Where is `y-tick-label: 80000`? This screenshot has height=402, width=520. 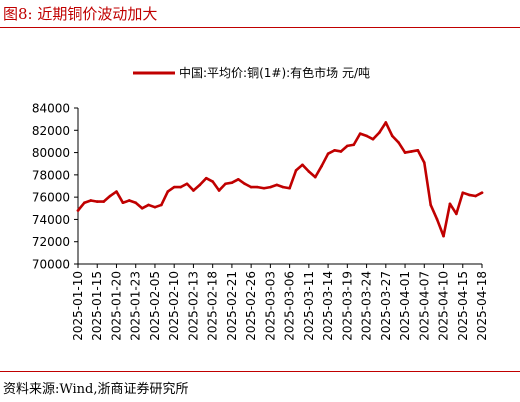 y-tick-label: 80000 is located at coordinates (51, 153).